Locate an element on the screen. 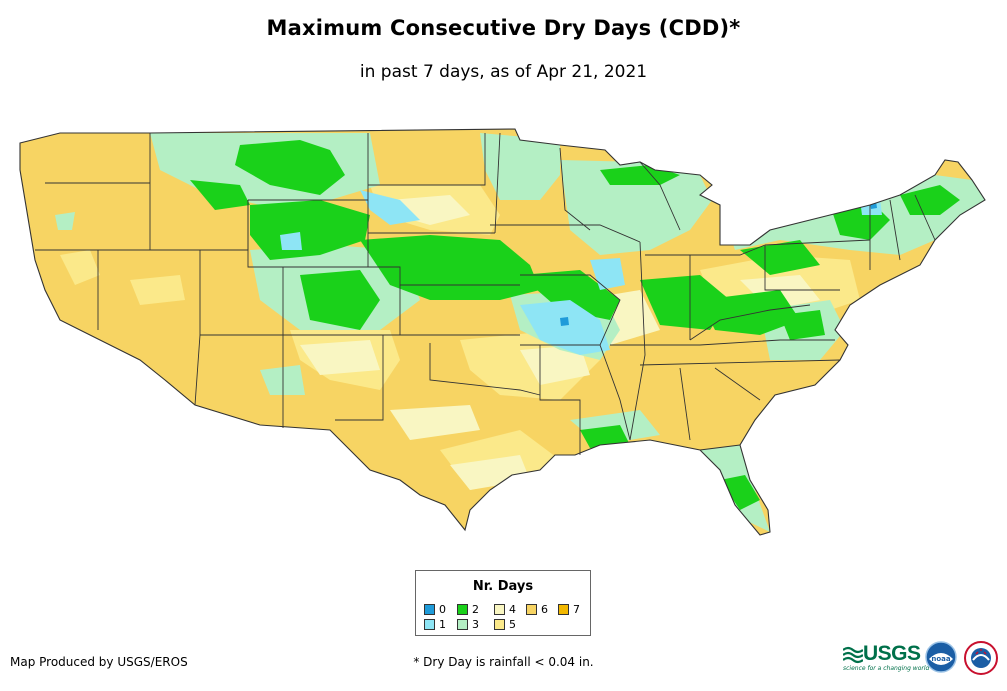 The height and width of the screenshot is (691, 1007). noaa-logo-text: noaa is located at coordinates (941, 659).